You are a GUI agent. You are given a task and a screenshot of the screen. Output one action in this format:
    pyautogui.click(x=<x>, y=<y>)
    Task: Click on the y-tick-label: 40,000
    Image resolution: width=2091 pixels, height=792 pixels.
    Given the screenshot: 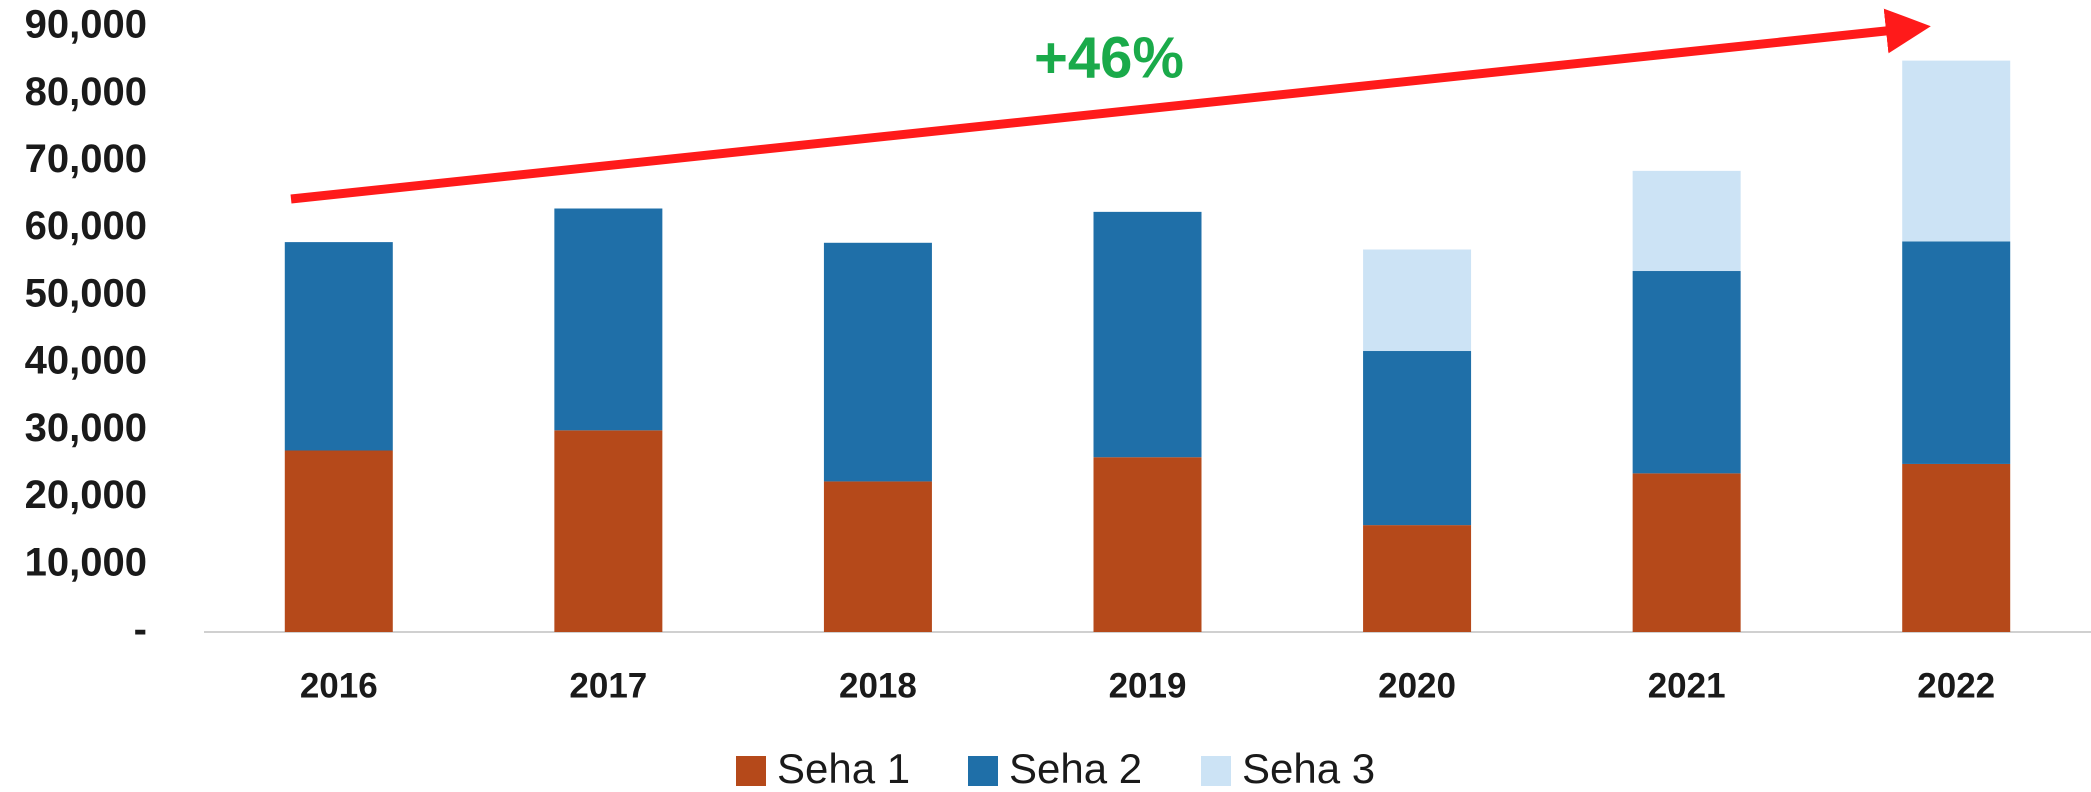 What is the action you would take?
    pyautogui.click(x=86, y=361)
    